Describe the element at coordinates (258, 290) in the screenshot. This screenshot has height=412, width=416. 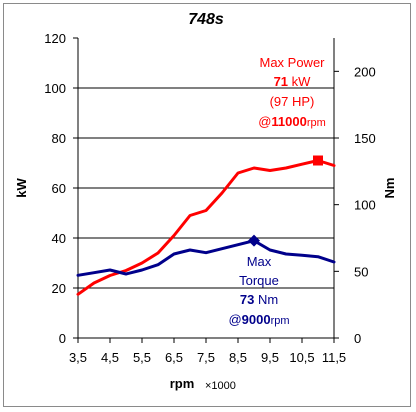
I see `max-torque-annotation: Max Torque 73 Nm @9000rpm` at that location.